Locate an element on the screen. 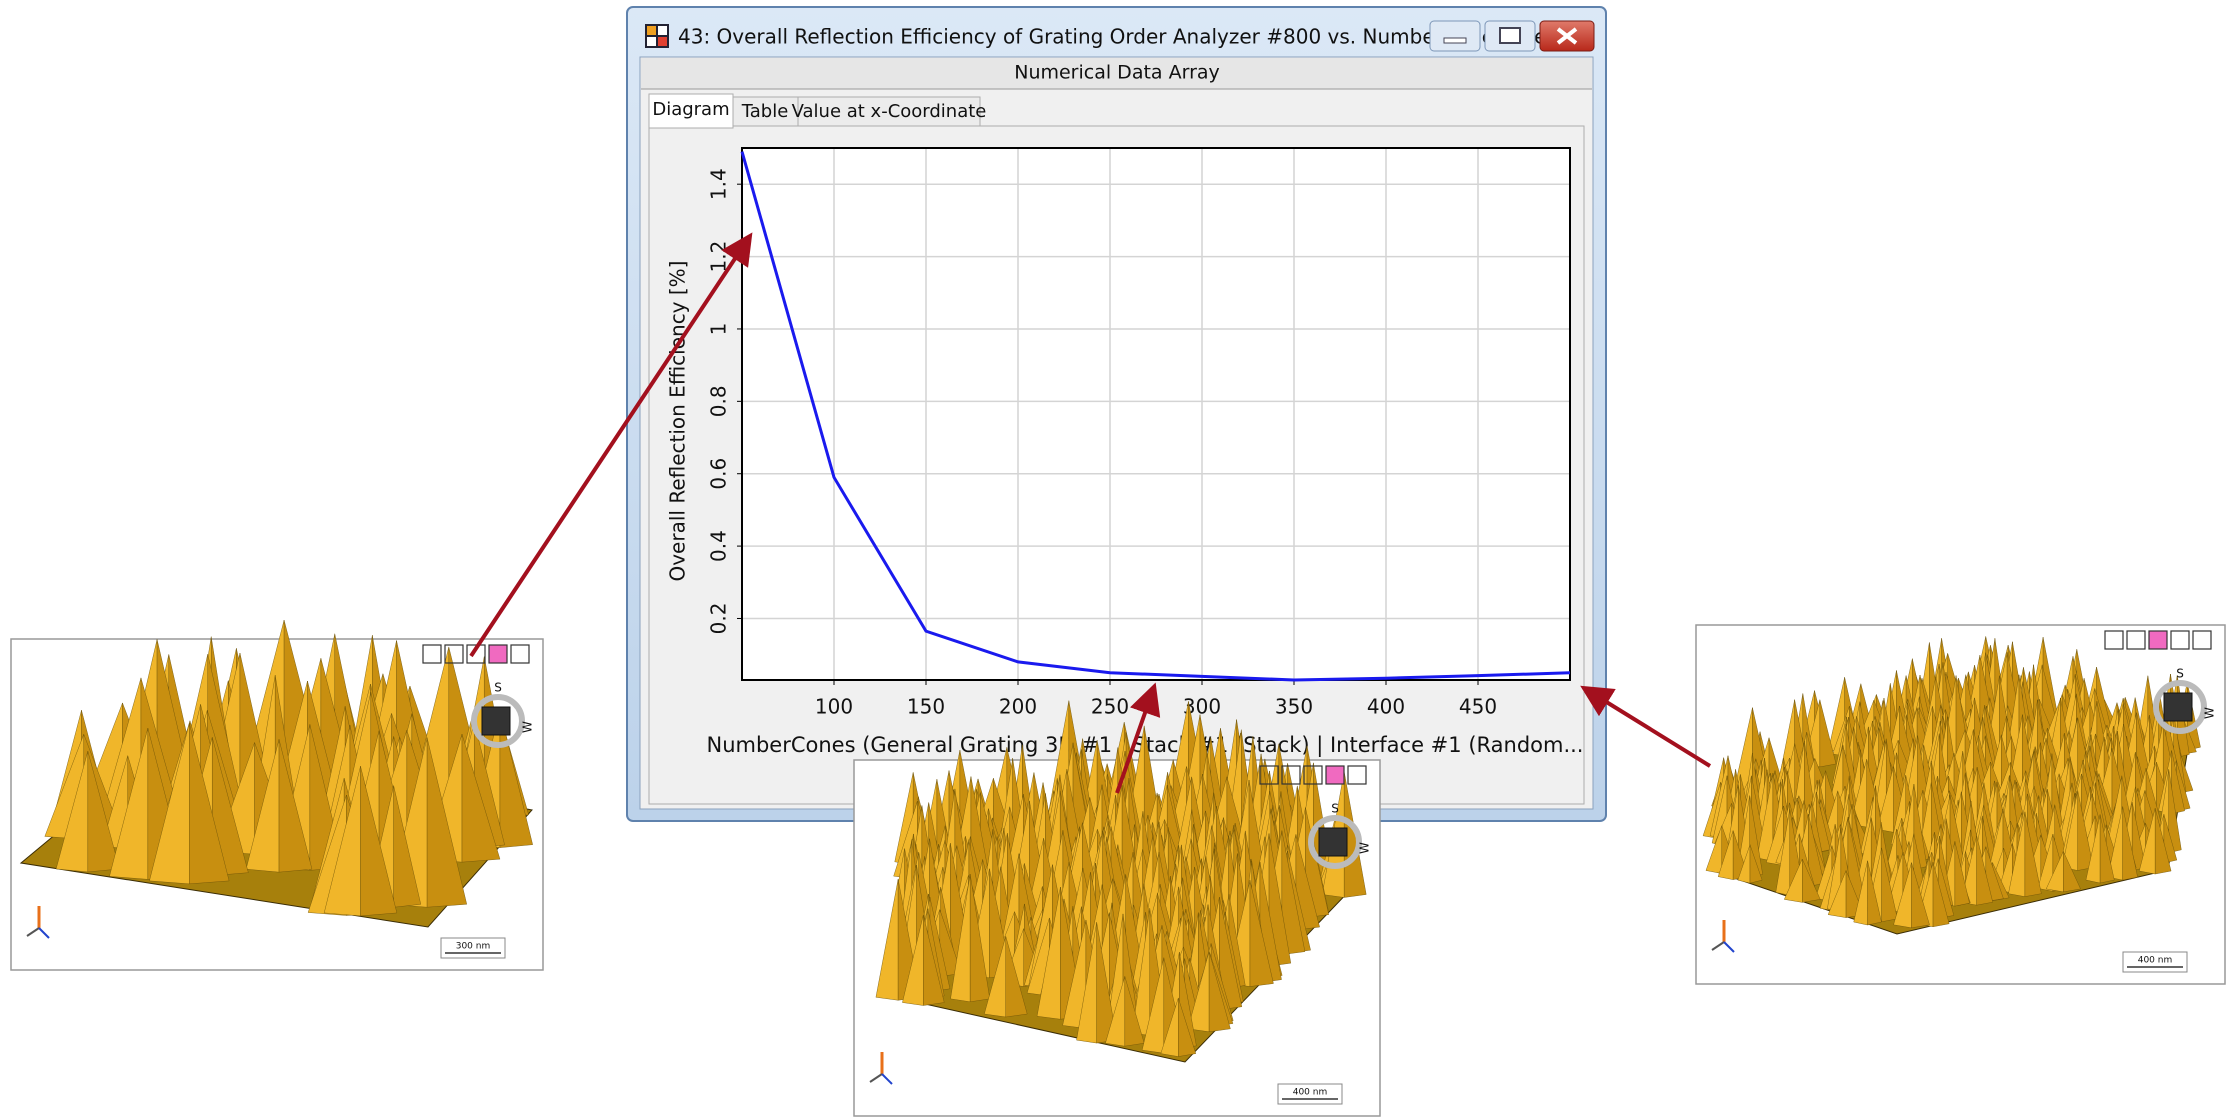  close-button is located at coordinates (1567, 36).